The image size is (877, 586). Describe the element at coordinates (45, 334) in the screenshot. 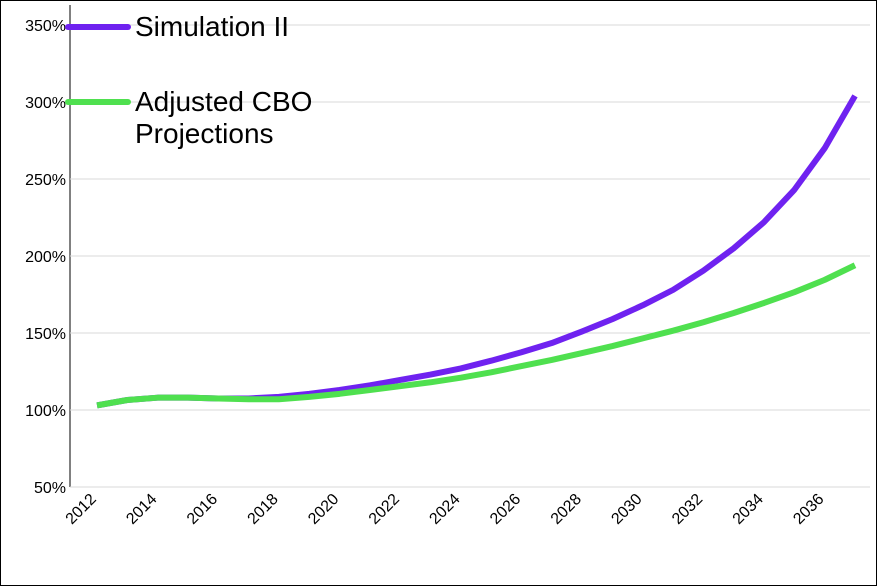

I see `y-tick-label: 150%` at that location.